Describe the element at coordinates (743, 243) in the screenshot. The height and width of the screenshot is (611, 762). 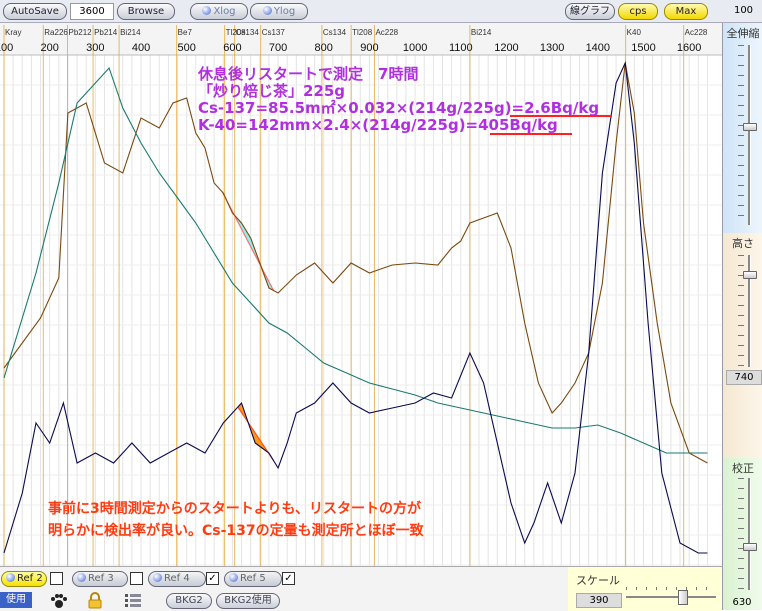
I see `height-label: 高さ` at that location.